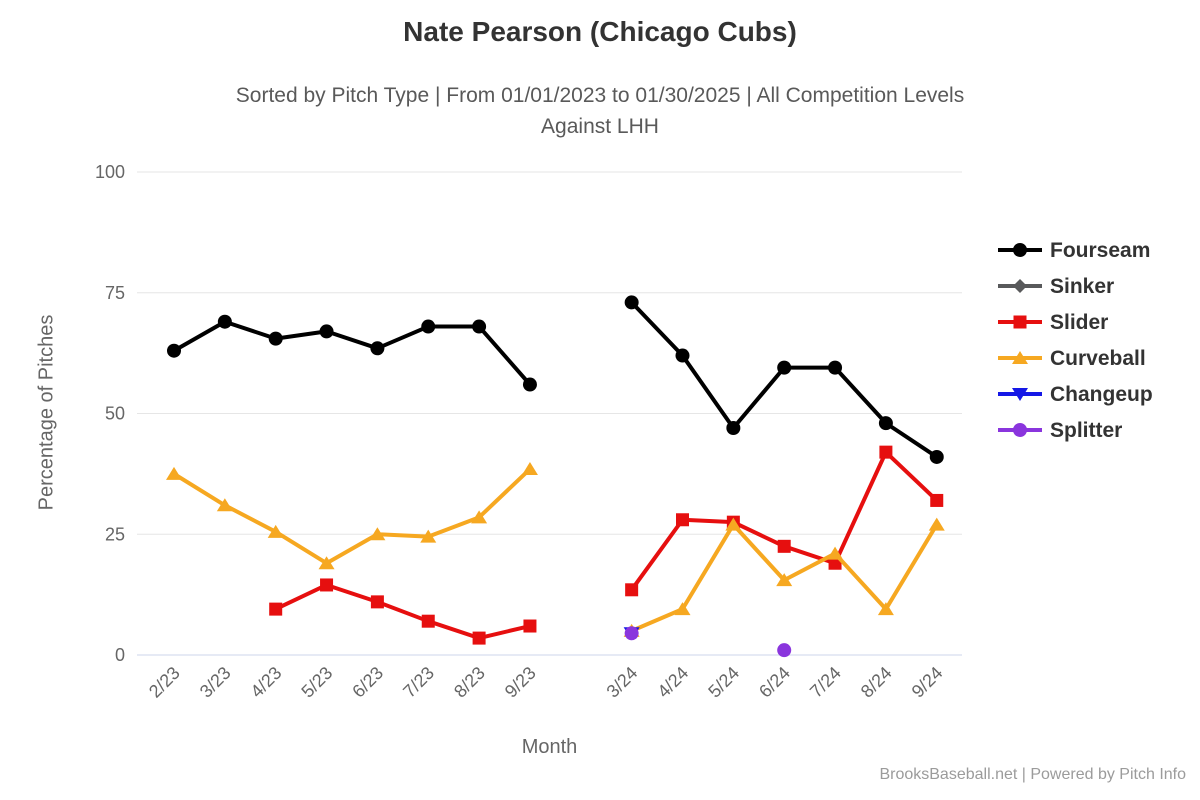  Describe the element at coordinates (774, 682) in the screenshot. I see `x-tick-label: 6/24` at that location.